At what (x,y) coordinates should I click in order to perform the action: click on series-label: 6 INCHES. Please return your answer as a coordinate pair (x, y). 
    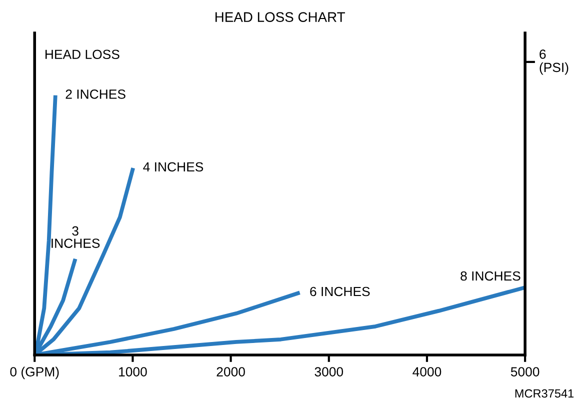
    Looking at the image, I should click on (340, 291).